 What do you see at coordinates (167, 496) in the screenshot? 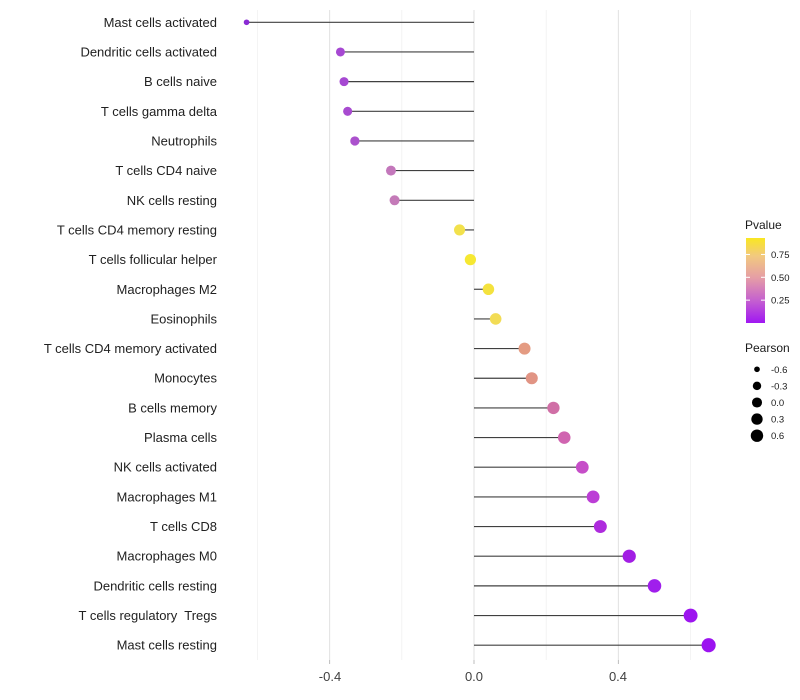
I see `y-axis-label: Macrophages M1` at bounding box center [167, 496].